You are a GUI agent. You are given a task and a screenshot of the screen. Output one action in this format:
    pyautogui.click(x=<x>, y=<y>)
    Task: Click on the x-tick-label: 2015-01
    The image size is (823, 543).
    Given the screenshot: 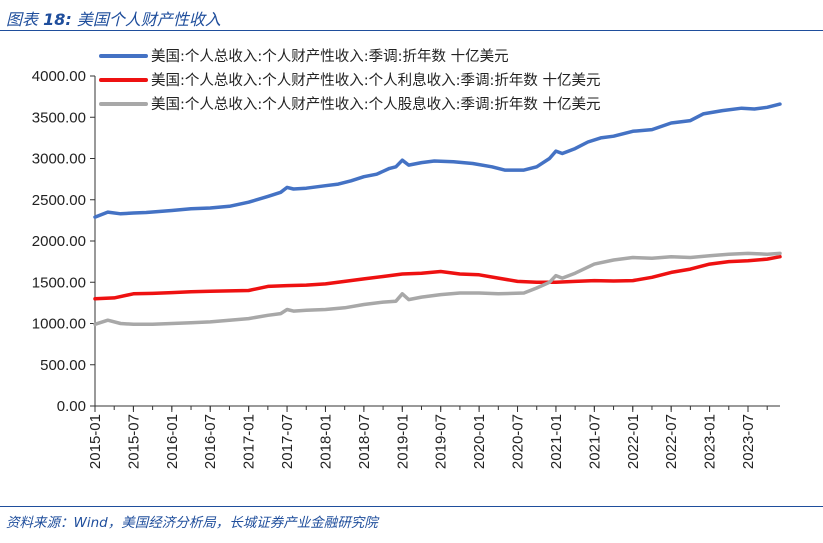 What is the action you would take?
    pyautogui.click(x=95, y=441)
    